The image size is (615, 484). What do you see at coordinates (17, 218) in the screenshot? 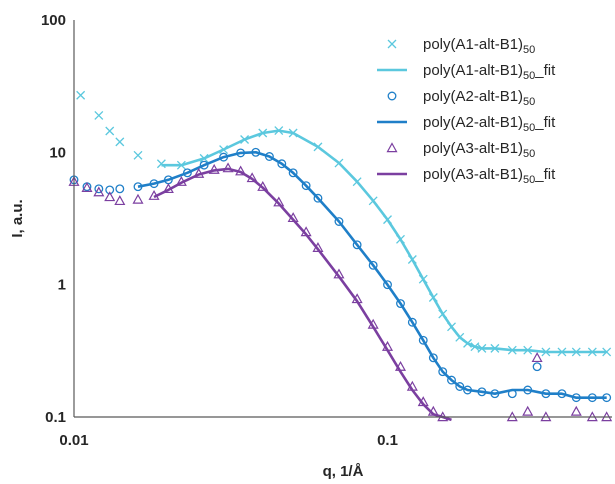
I see `y-axis-title: I, a.u.` at bounding box center [17, 218].